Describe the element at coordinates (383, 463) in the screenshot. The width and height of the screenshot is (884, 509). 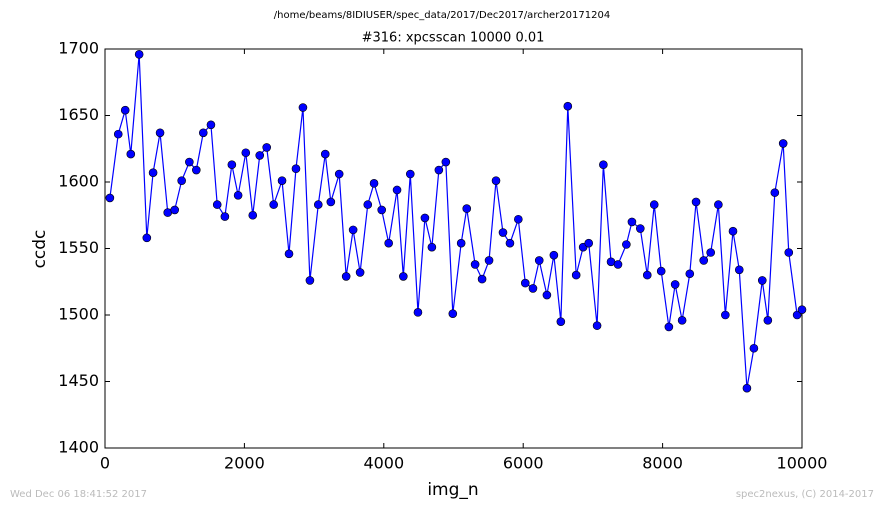
I see `x-tick-label: 4000` at that location.